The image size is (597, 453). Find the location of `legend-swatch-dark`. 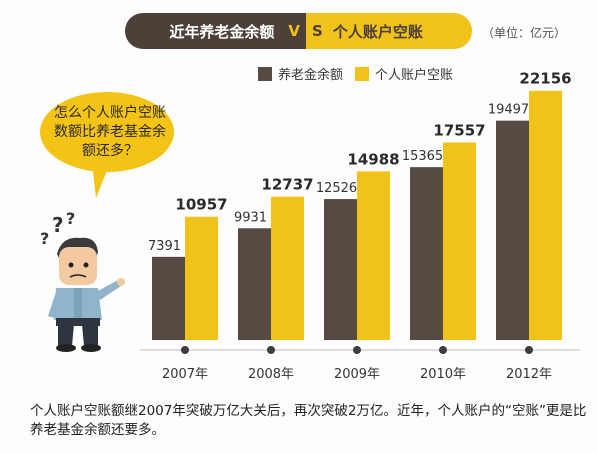

legend-swatch-dark is located at coordinates (265, 73).